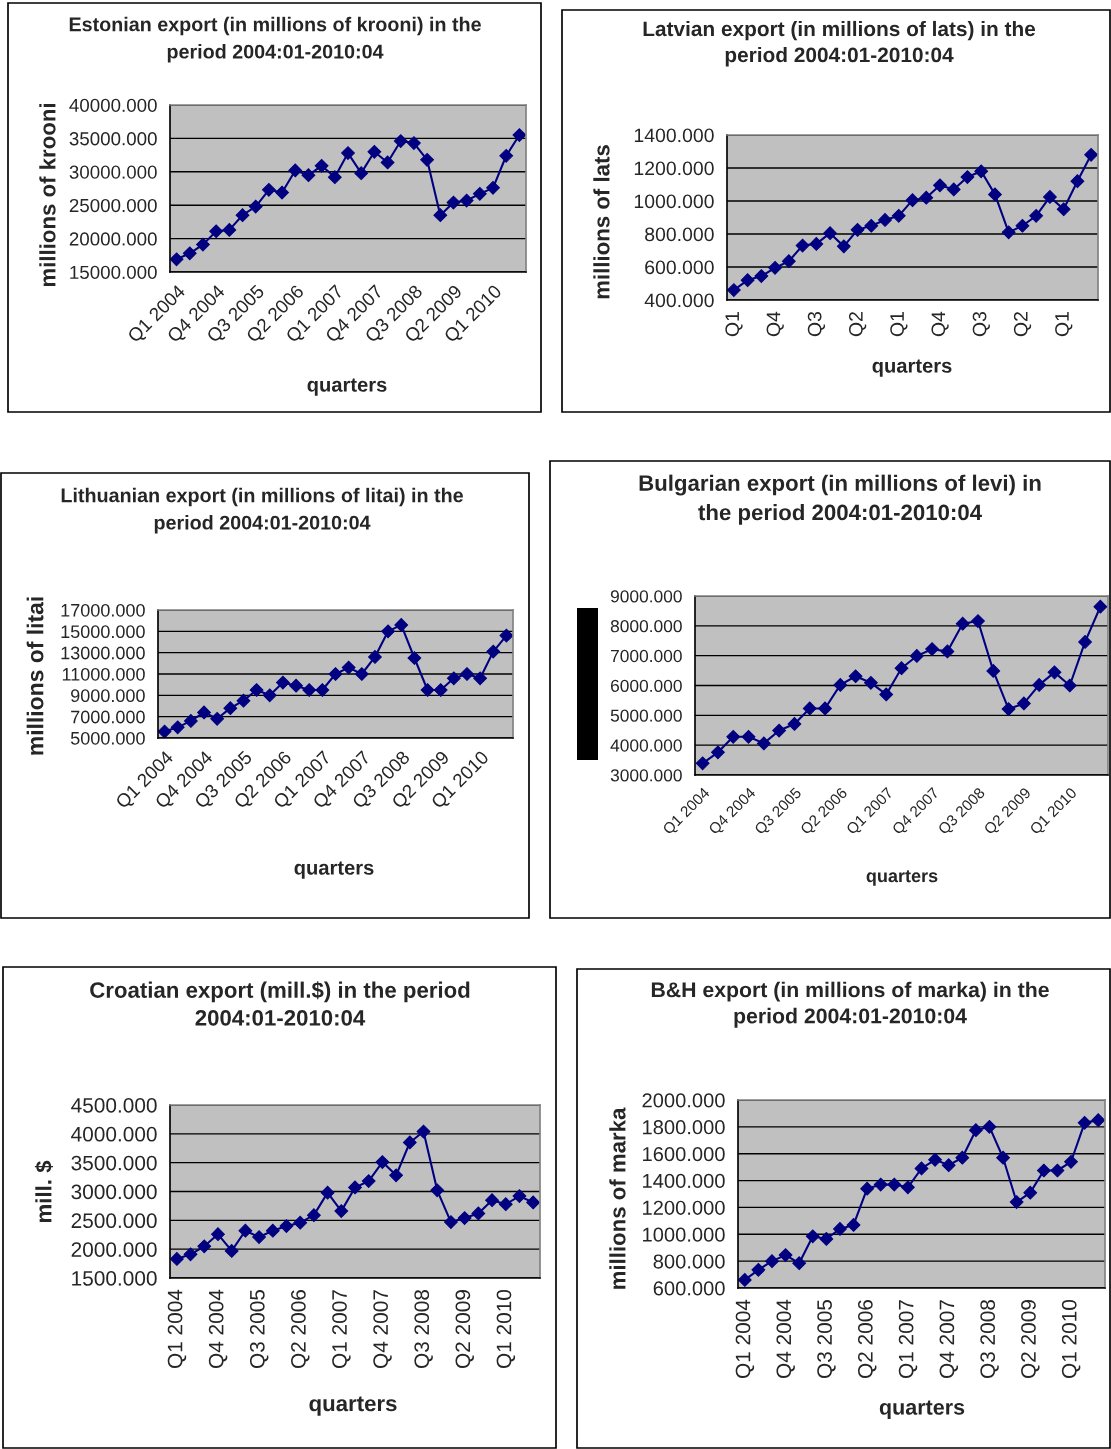  Describe the element at coordinates (850, 1004) in the screenshot. I see `chart-title: B&H export (in millions of marka) in the period 2004:01-2010:04` at that location.